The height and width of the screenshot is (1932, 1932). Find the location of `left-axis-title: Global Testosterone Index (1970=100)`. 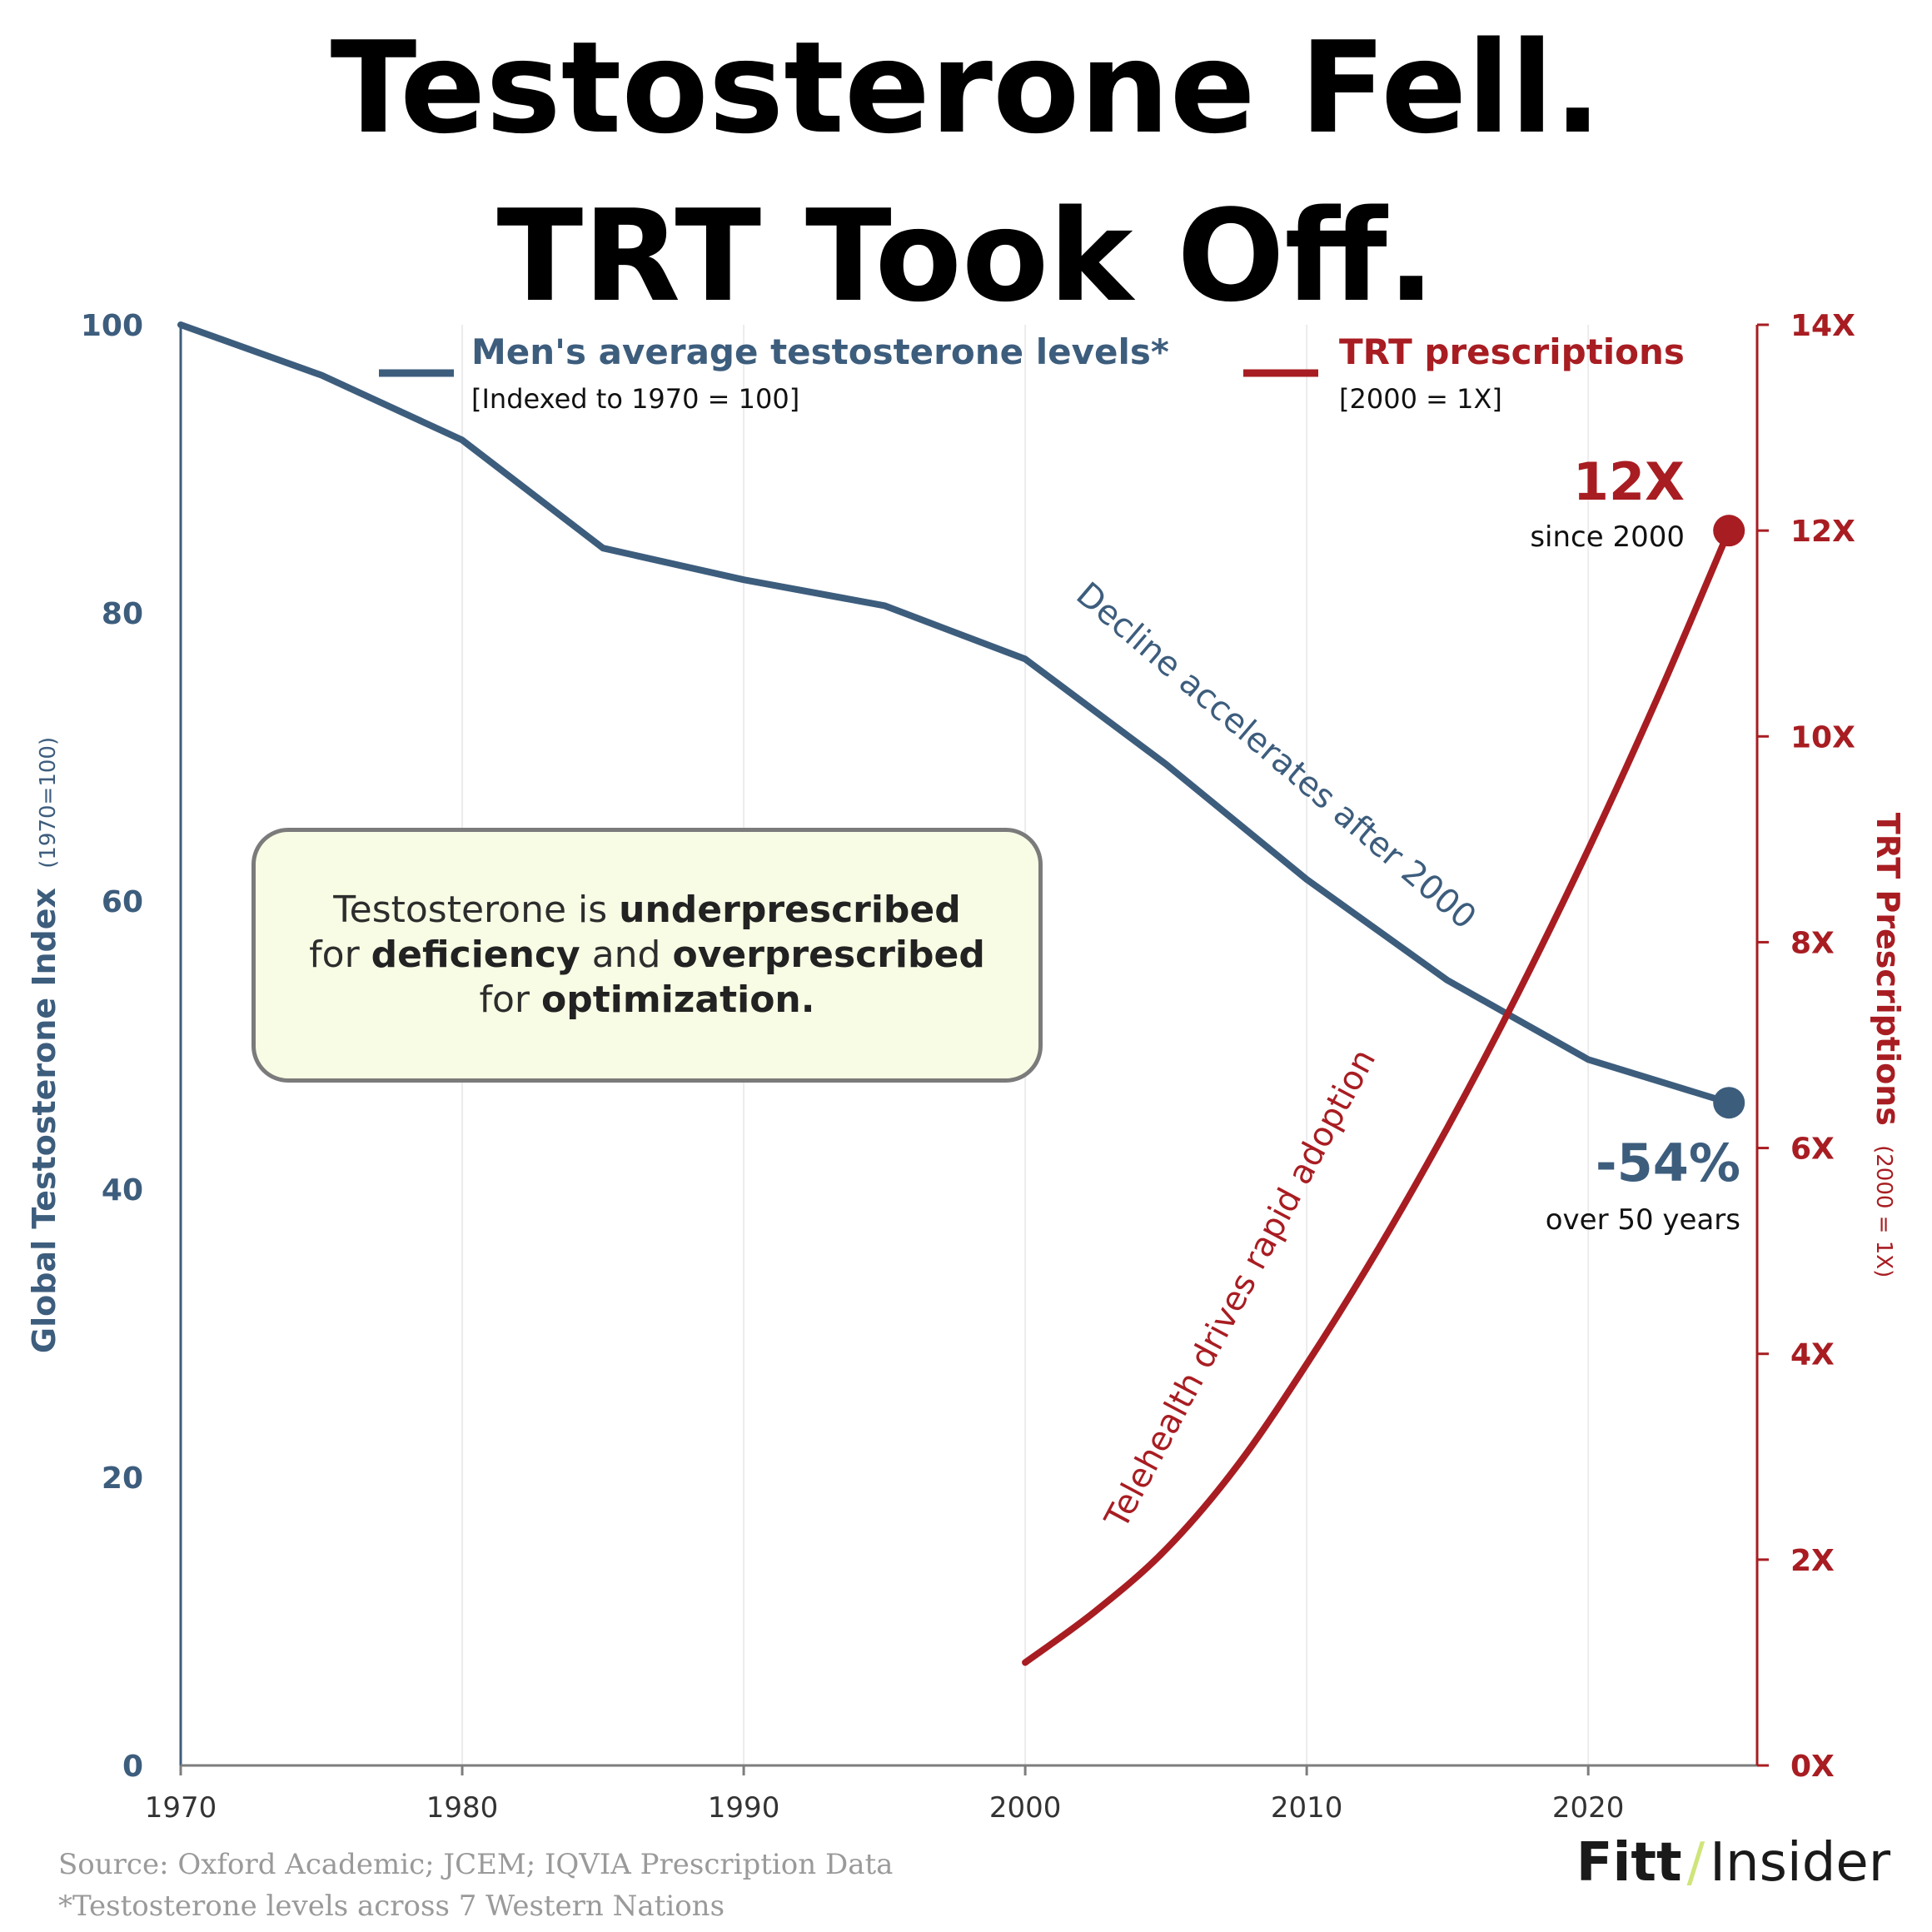

left-axis-title: Global Testosterone Index (1970=100) is located at coordinates (44, 1045).